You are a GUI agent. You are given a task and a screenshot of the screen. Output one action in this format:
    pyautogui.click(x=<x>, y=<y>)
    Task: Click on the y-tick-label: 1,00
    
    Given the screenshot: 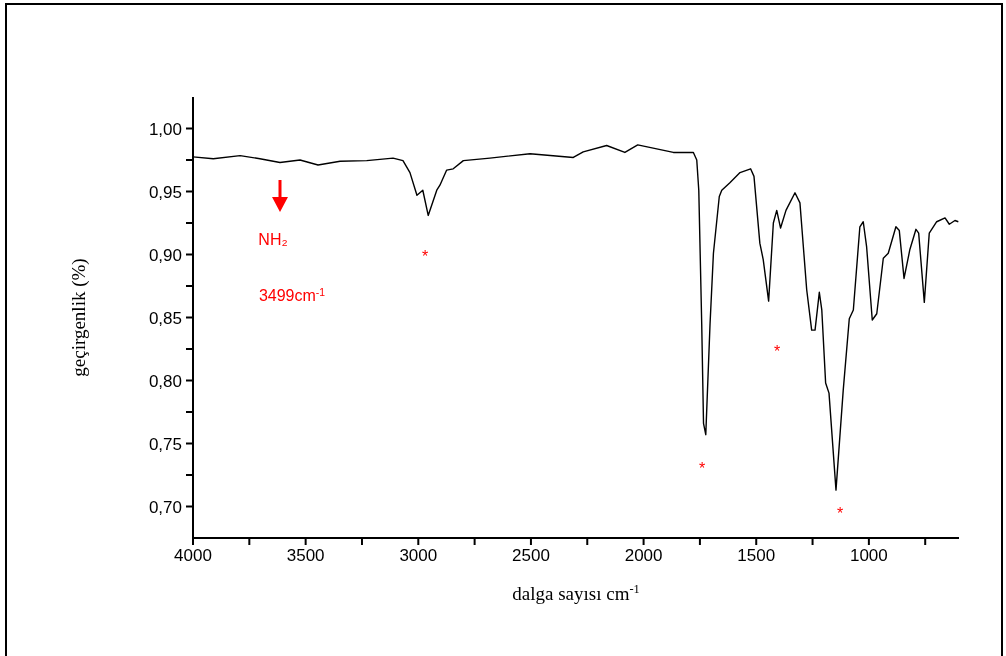 What is the action you would take?
    pyautogui.click(x=165, y=129)
    